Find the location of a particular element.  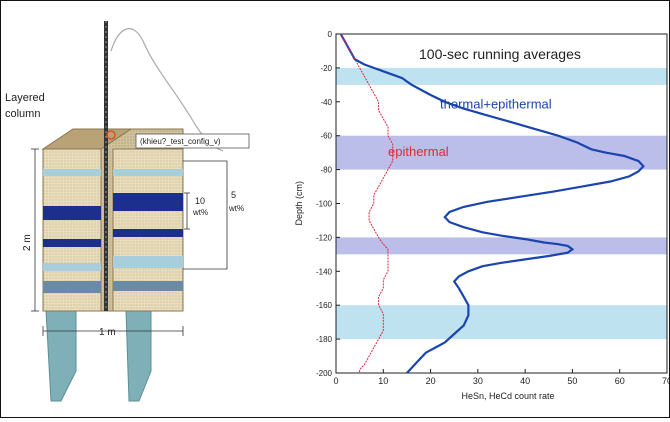

series-annotations: thermal+epithermal epithermal is located at coordinates (470, 128).